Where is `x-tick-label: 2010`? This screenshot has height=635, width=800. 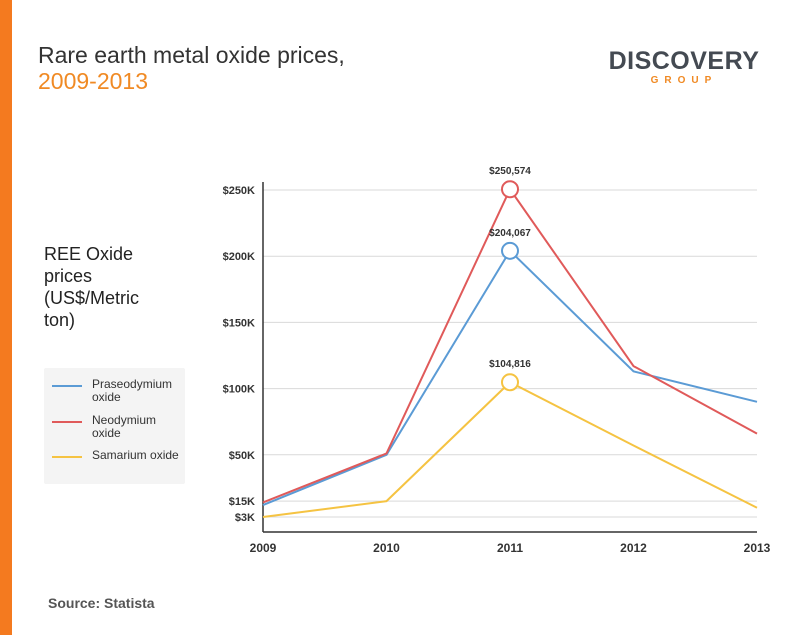
x-tick-label: 2010 is located at coordinates (386, 548).